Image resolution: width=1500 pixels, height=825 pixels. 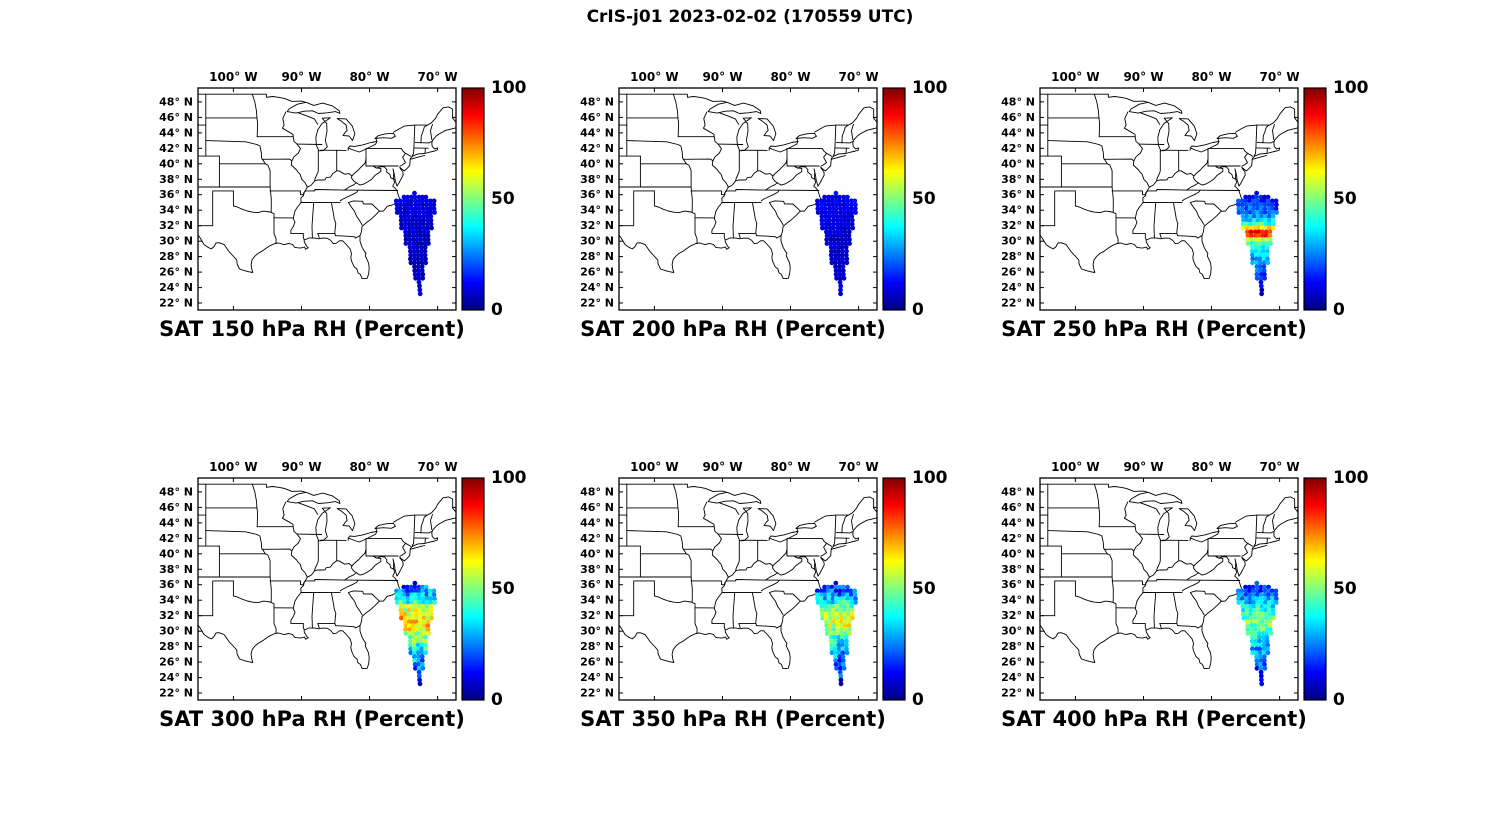 What do you see at coordinates (1154, 329) in the screenshot?
I see `panel-title: SAT 250 hPa RH (Percent)` at bounding box center [1154, 329].